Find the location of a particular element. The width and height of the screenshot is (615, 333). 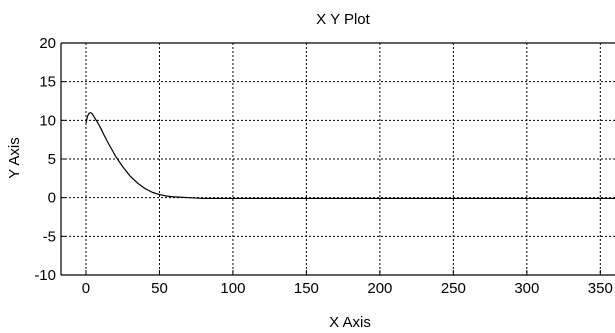

x-tick-label: 0 is located at coordinates (86, 288).